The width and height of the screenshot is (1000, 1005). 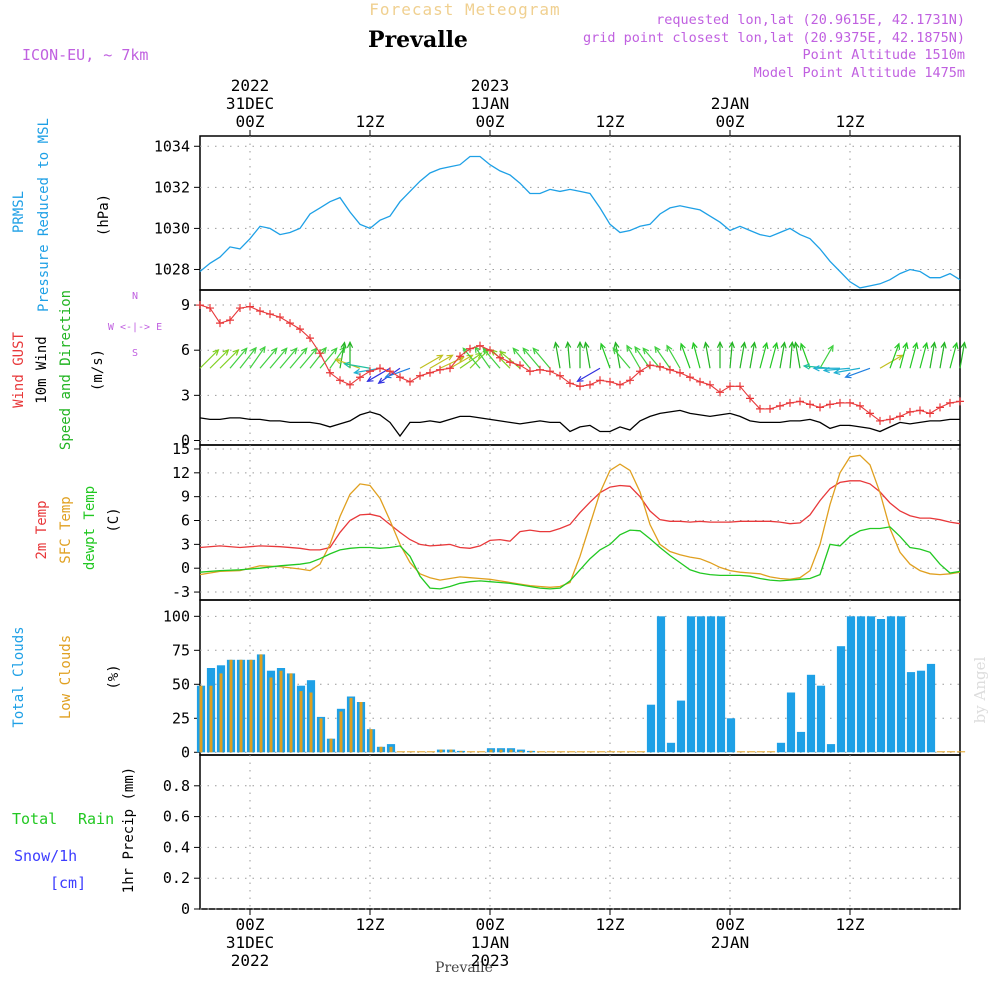 What do you see at coordinates (810, 20) in the screenshot?
I see `requested-coords: requested lon,lat (20.9615E, 42.1731N)` at bounding box center [810, 20].